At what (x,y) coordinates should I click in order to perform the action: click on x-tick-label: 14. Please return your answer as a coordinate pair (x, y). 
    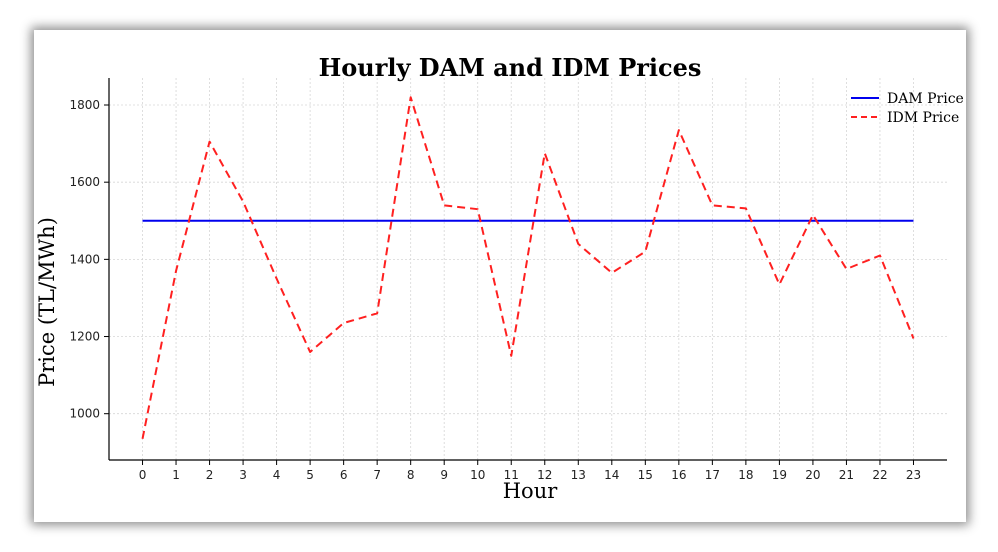
    Looking at the image, I should click on (611, 475).